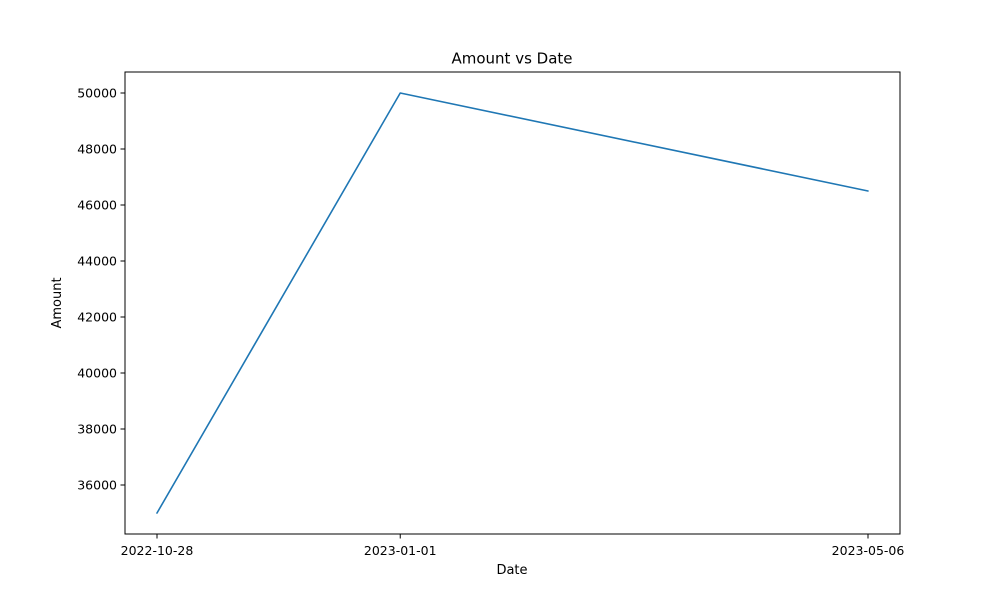 The width and height of the screenshot is (1000, 600). Describe the element at coordinates (868, 550) in the screenshot. I see `x-tick-label-2: 2023-05-06` at that location.